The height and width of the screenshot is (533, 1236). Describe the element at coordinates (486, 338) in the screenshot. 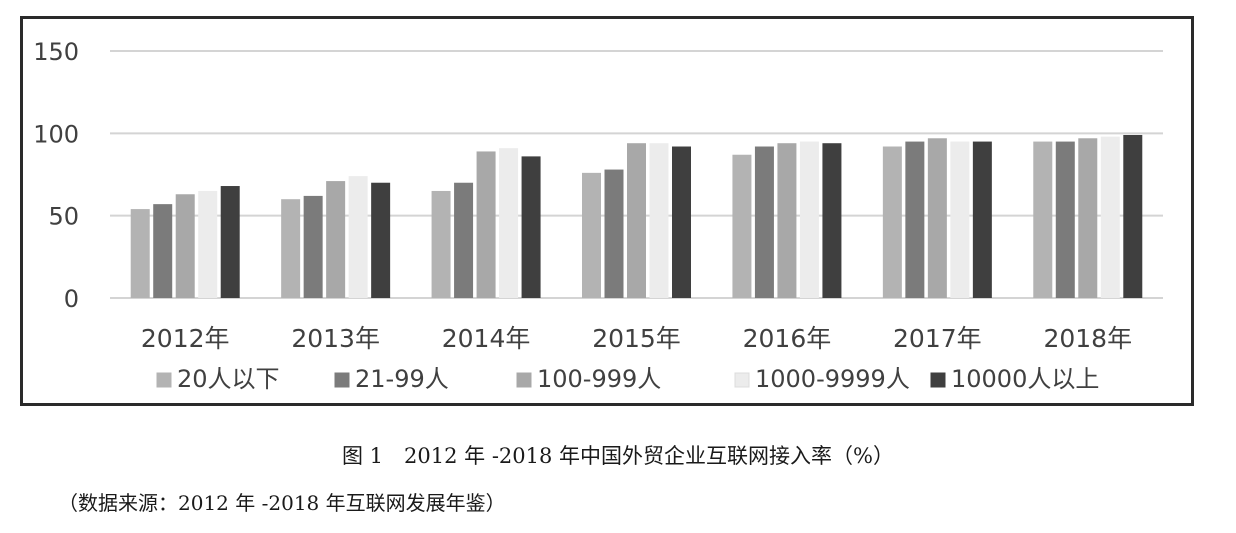

I see `x-tick-label: 2014年` at that location.